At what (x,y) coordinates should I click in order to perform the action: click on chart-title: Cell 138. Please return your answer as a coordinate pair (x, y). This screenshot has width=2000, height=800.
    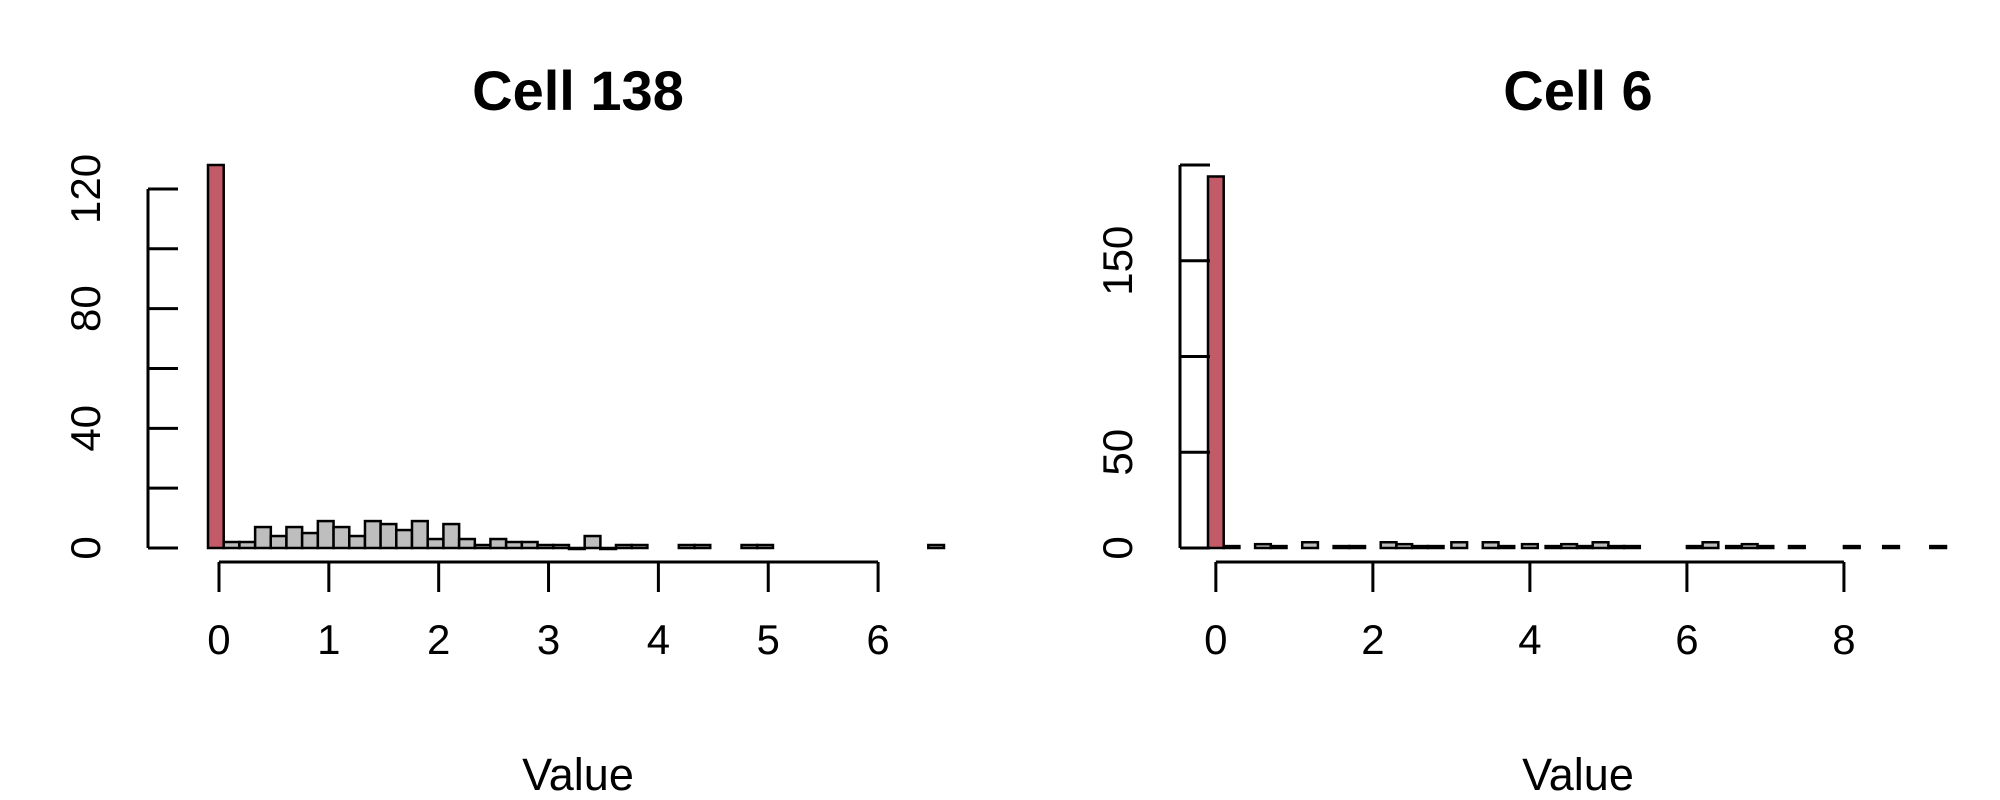
    Looking at the image, I should click on (578, 90).